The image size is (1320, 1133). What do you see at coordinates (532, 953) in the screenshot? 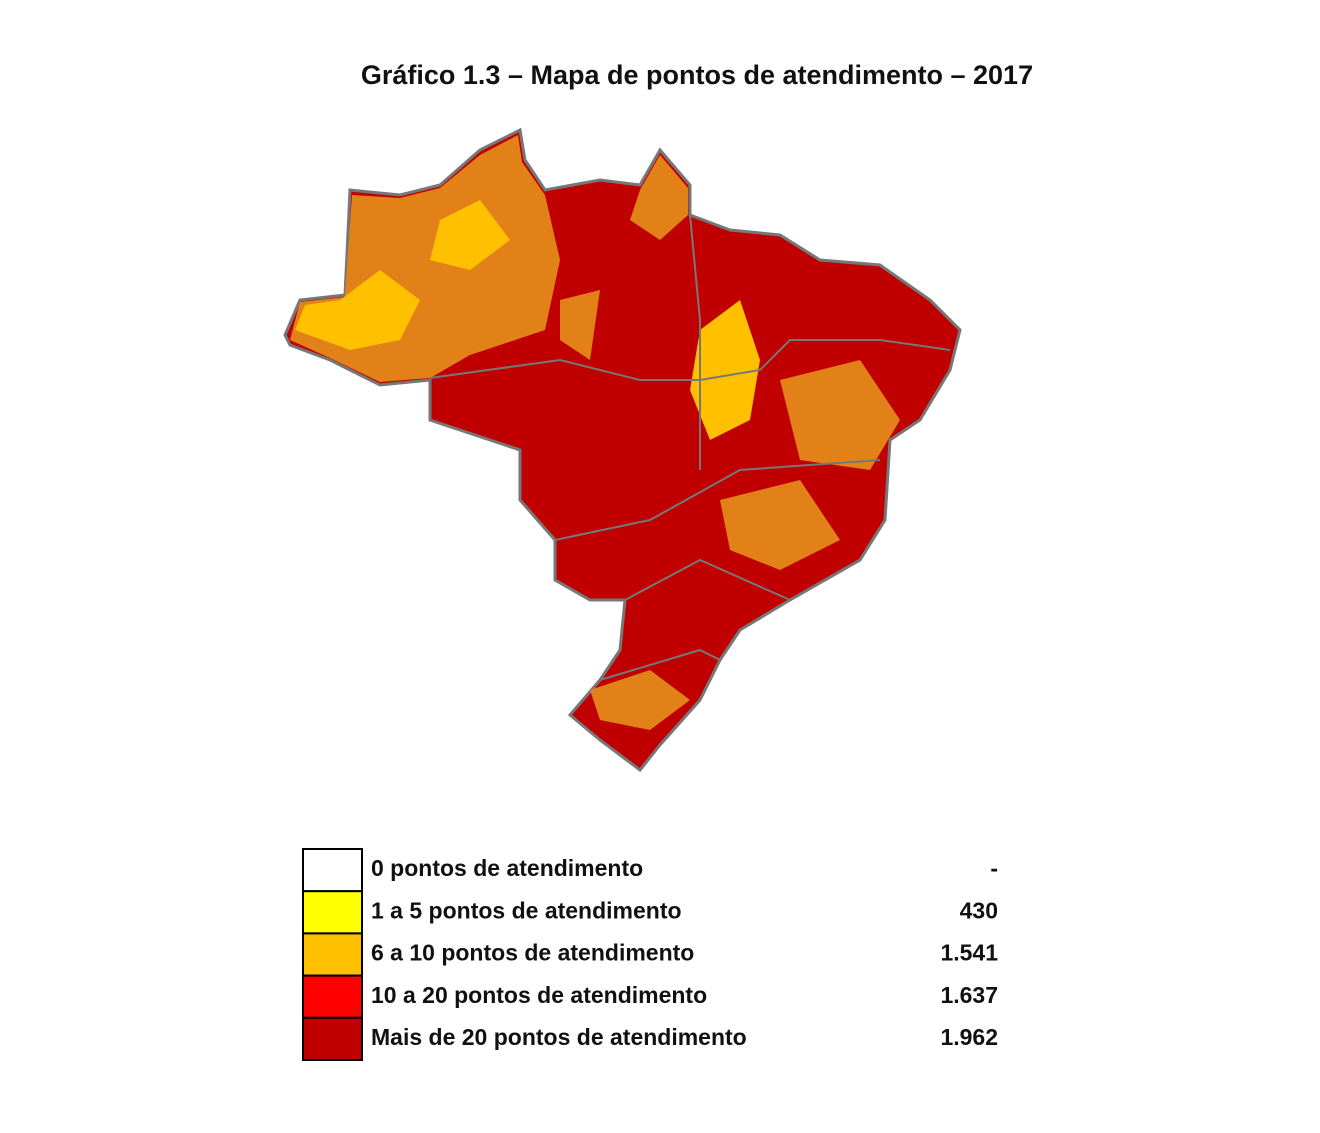
I see `legend-label: 6 a 10 pontos de atendimento` at bounding box center [532, 953].